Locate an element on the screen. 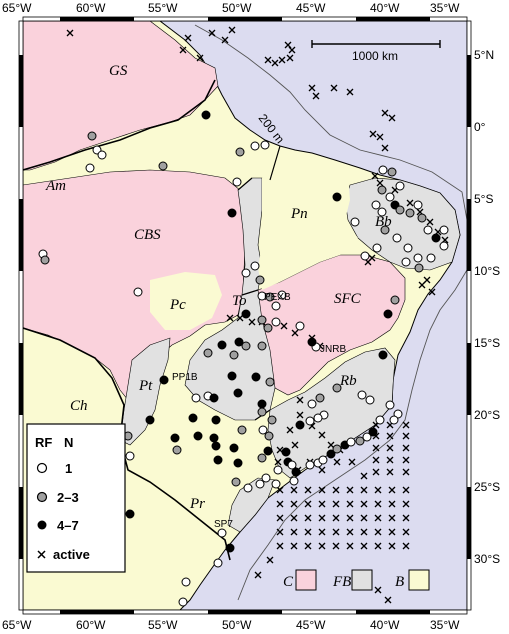 The height and width of the screenshot is (634, 509). lon-label-65w-top: 65°W is located at coordinates (17, 8).